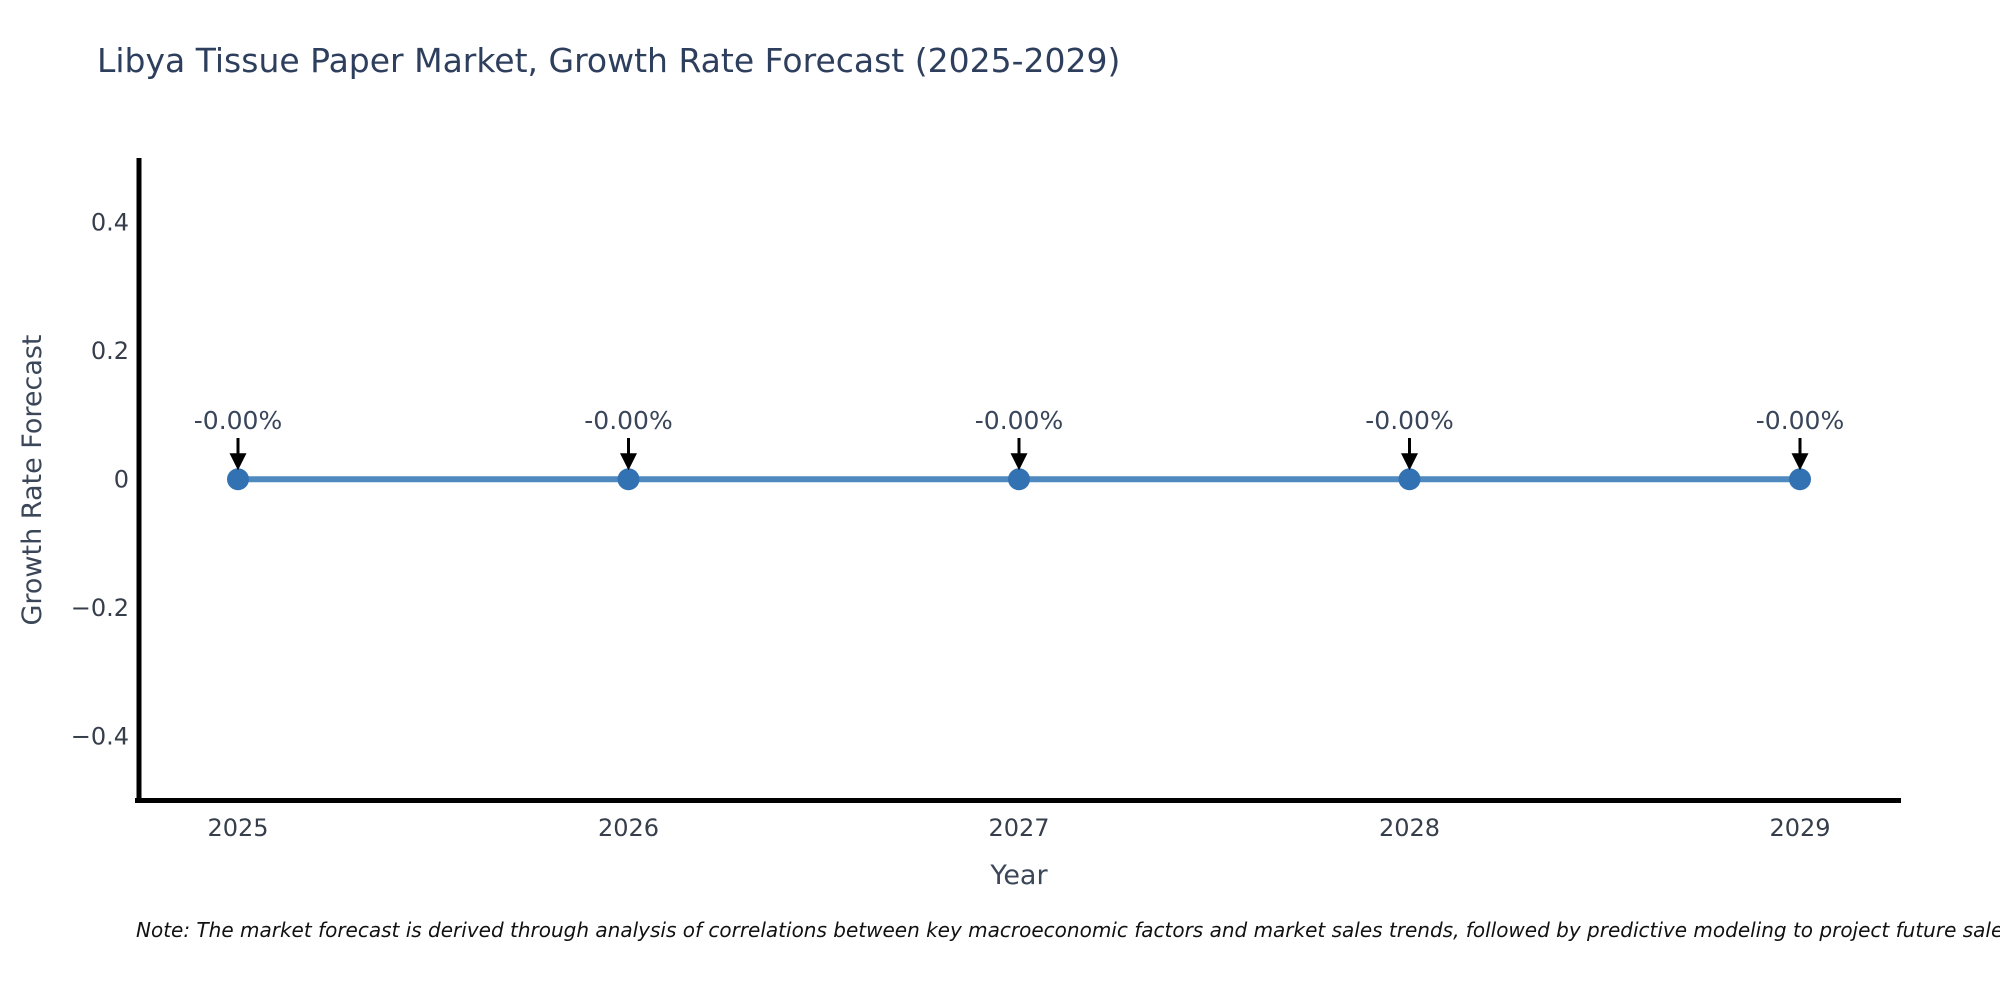 The image size is (2000, 1000). Describe the element at coordinates (110, 222) in the screenshot. I see `y-tick-label: 0.4` at that location.